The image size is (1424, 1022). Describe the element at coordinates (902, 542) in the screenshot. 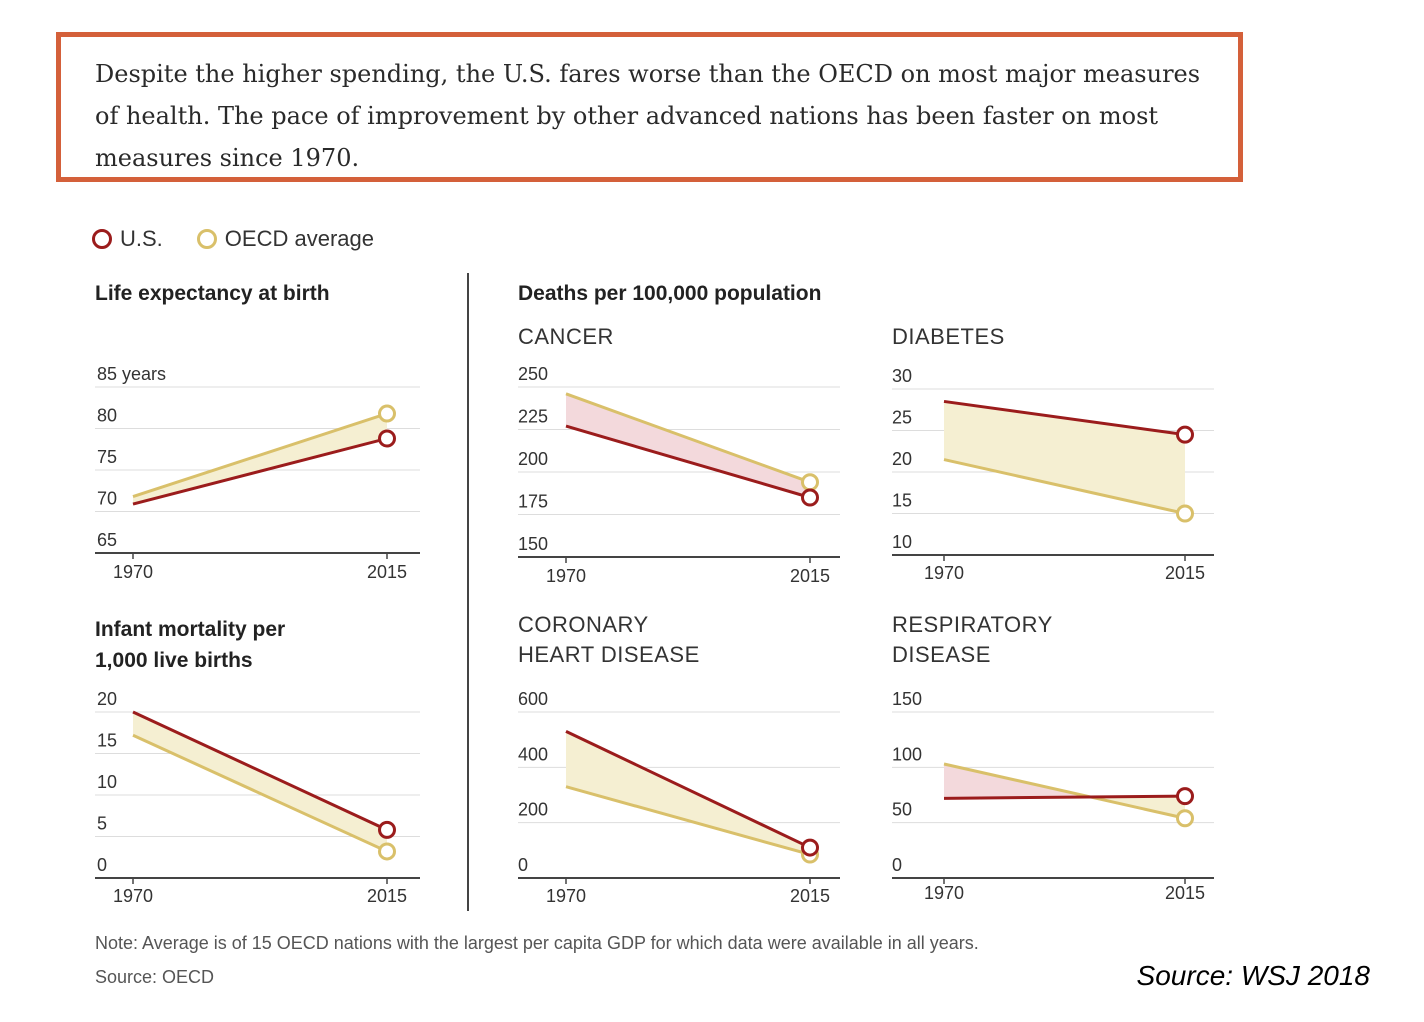

I see `diabetes-ytick-label: 10` at that location.